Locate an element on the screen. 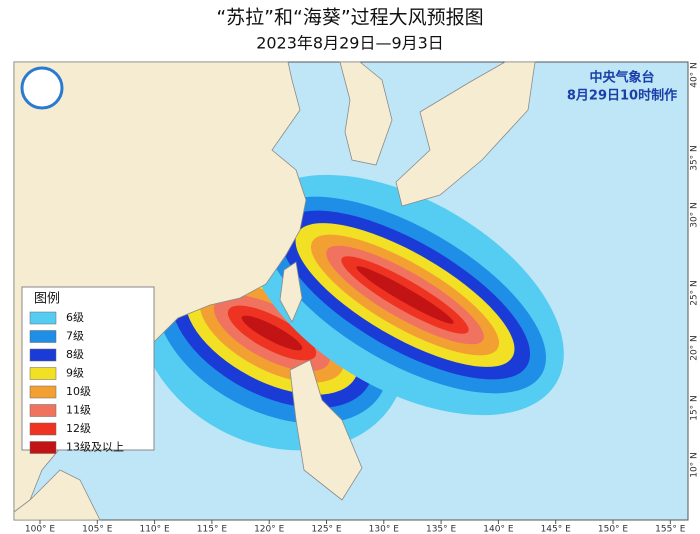 The image size is (700, 534). legend-title: 图例 is located at coordinates (47, 299).